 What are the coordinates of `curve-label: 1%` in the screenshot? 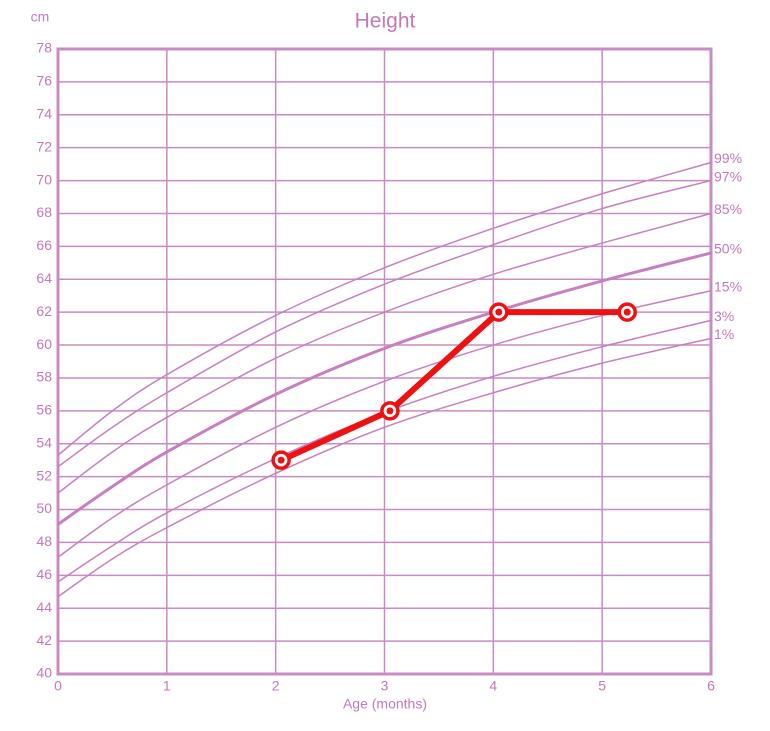 It's located at (724, 334).